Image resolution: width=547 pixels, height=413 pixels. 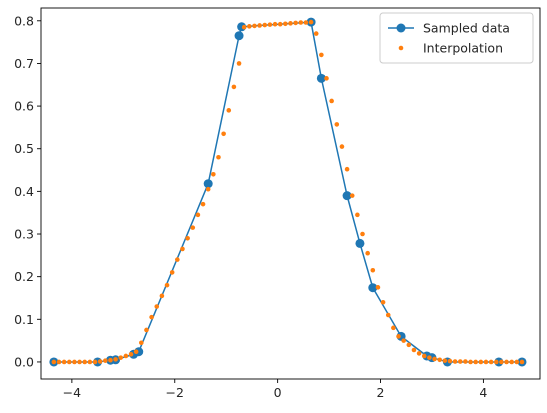 What do you see at coordinates (24, 361) in the screenshot?
I see `y-tick-label-0: 0.0` at bounding box center [24, 361].